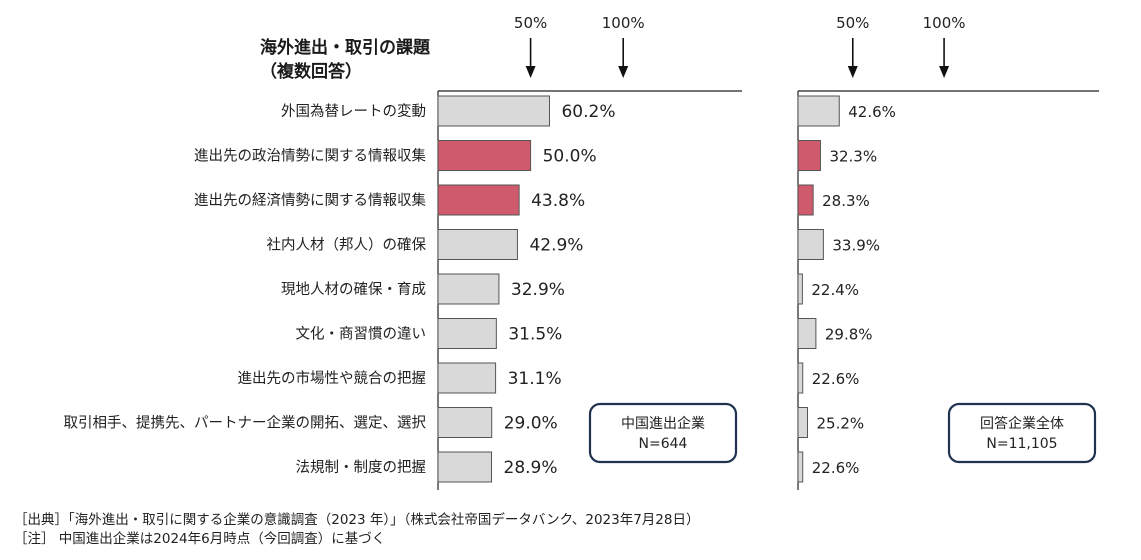 The image size is (1141, 560). What do you see at coordinates (846, 201) in the screenshot?
I see `data-label: 28.3%` at bounding box center [846, 201].